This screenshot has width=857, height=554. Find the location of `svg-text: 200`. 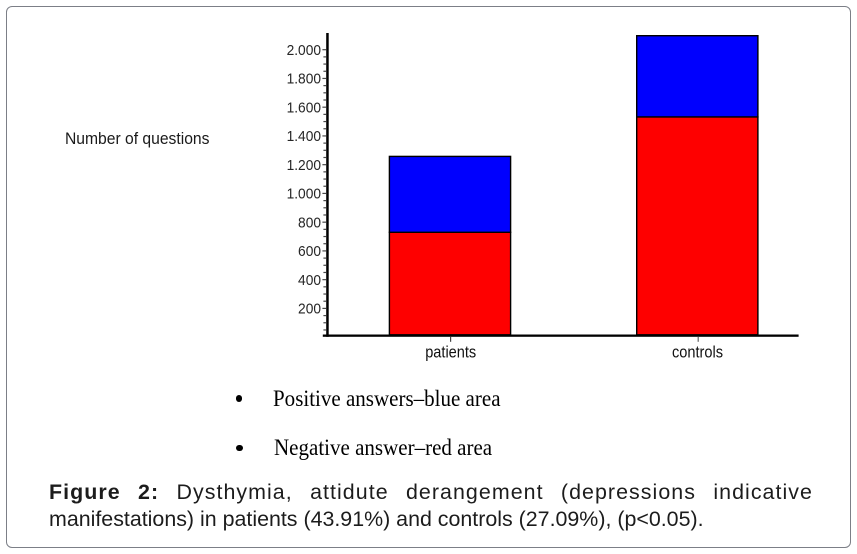

svg-text: 200 is located at coordinates (309, 309).